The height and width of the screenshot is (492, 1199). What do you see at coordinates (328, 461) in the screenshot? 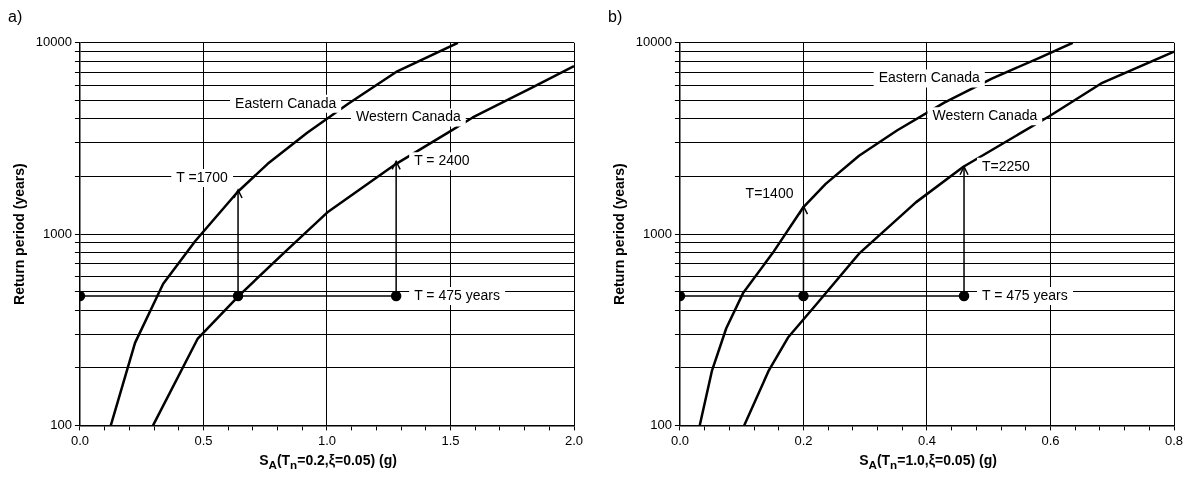
I see `x-axis-title: S$_{A}$(T$_{n}$=0.2,ξ=0.05) (g)` at bounding box center [328, 461].